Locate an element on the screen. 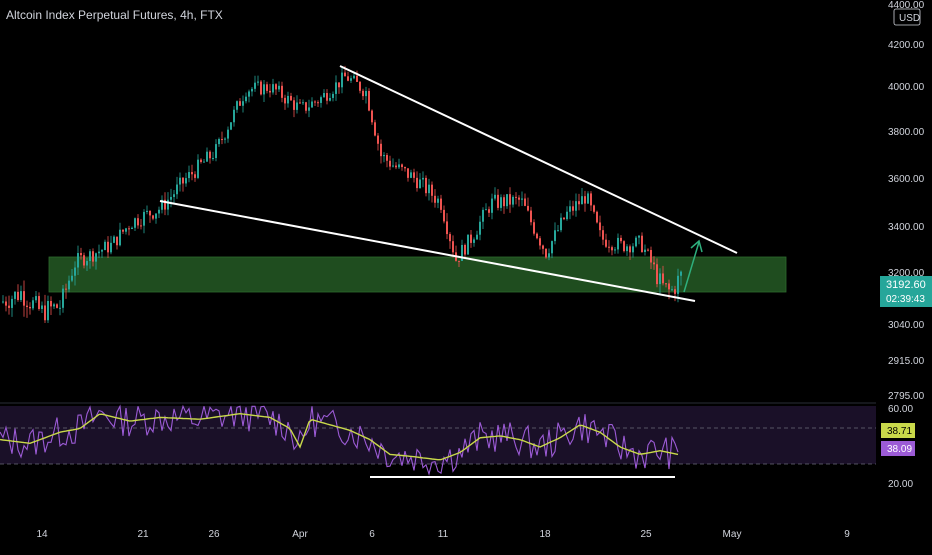  time-label: 11 is located at coordinates (443, 534).